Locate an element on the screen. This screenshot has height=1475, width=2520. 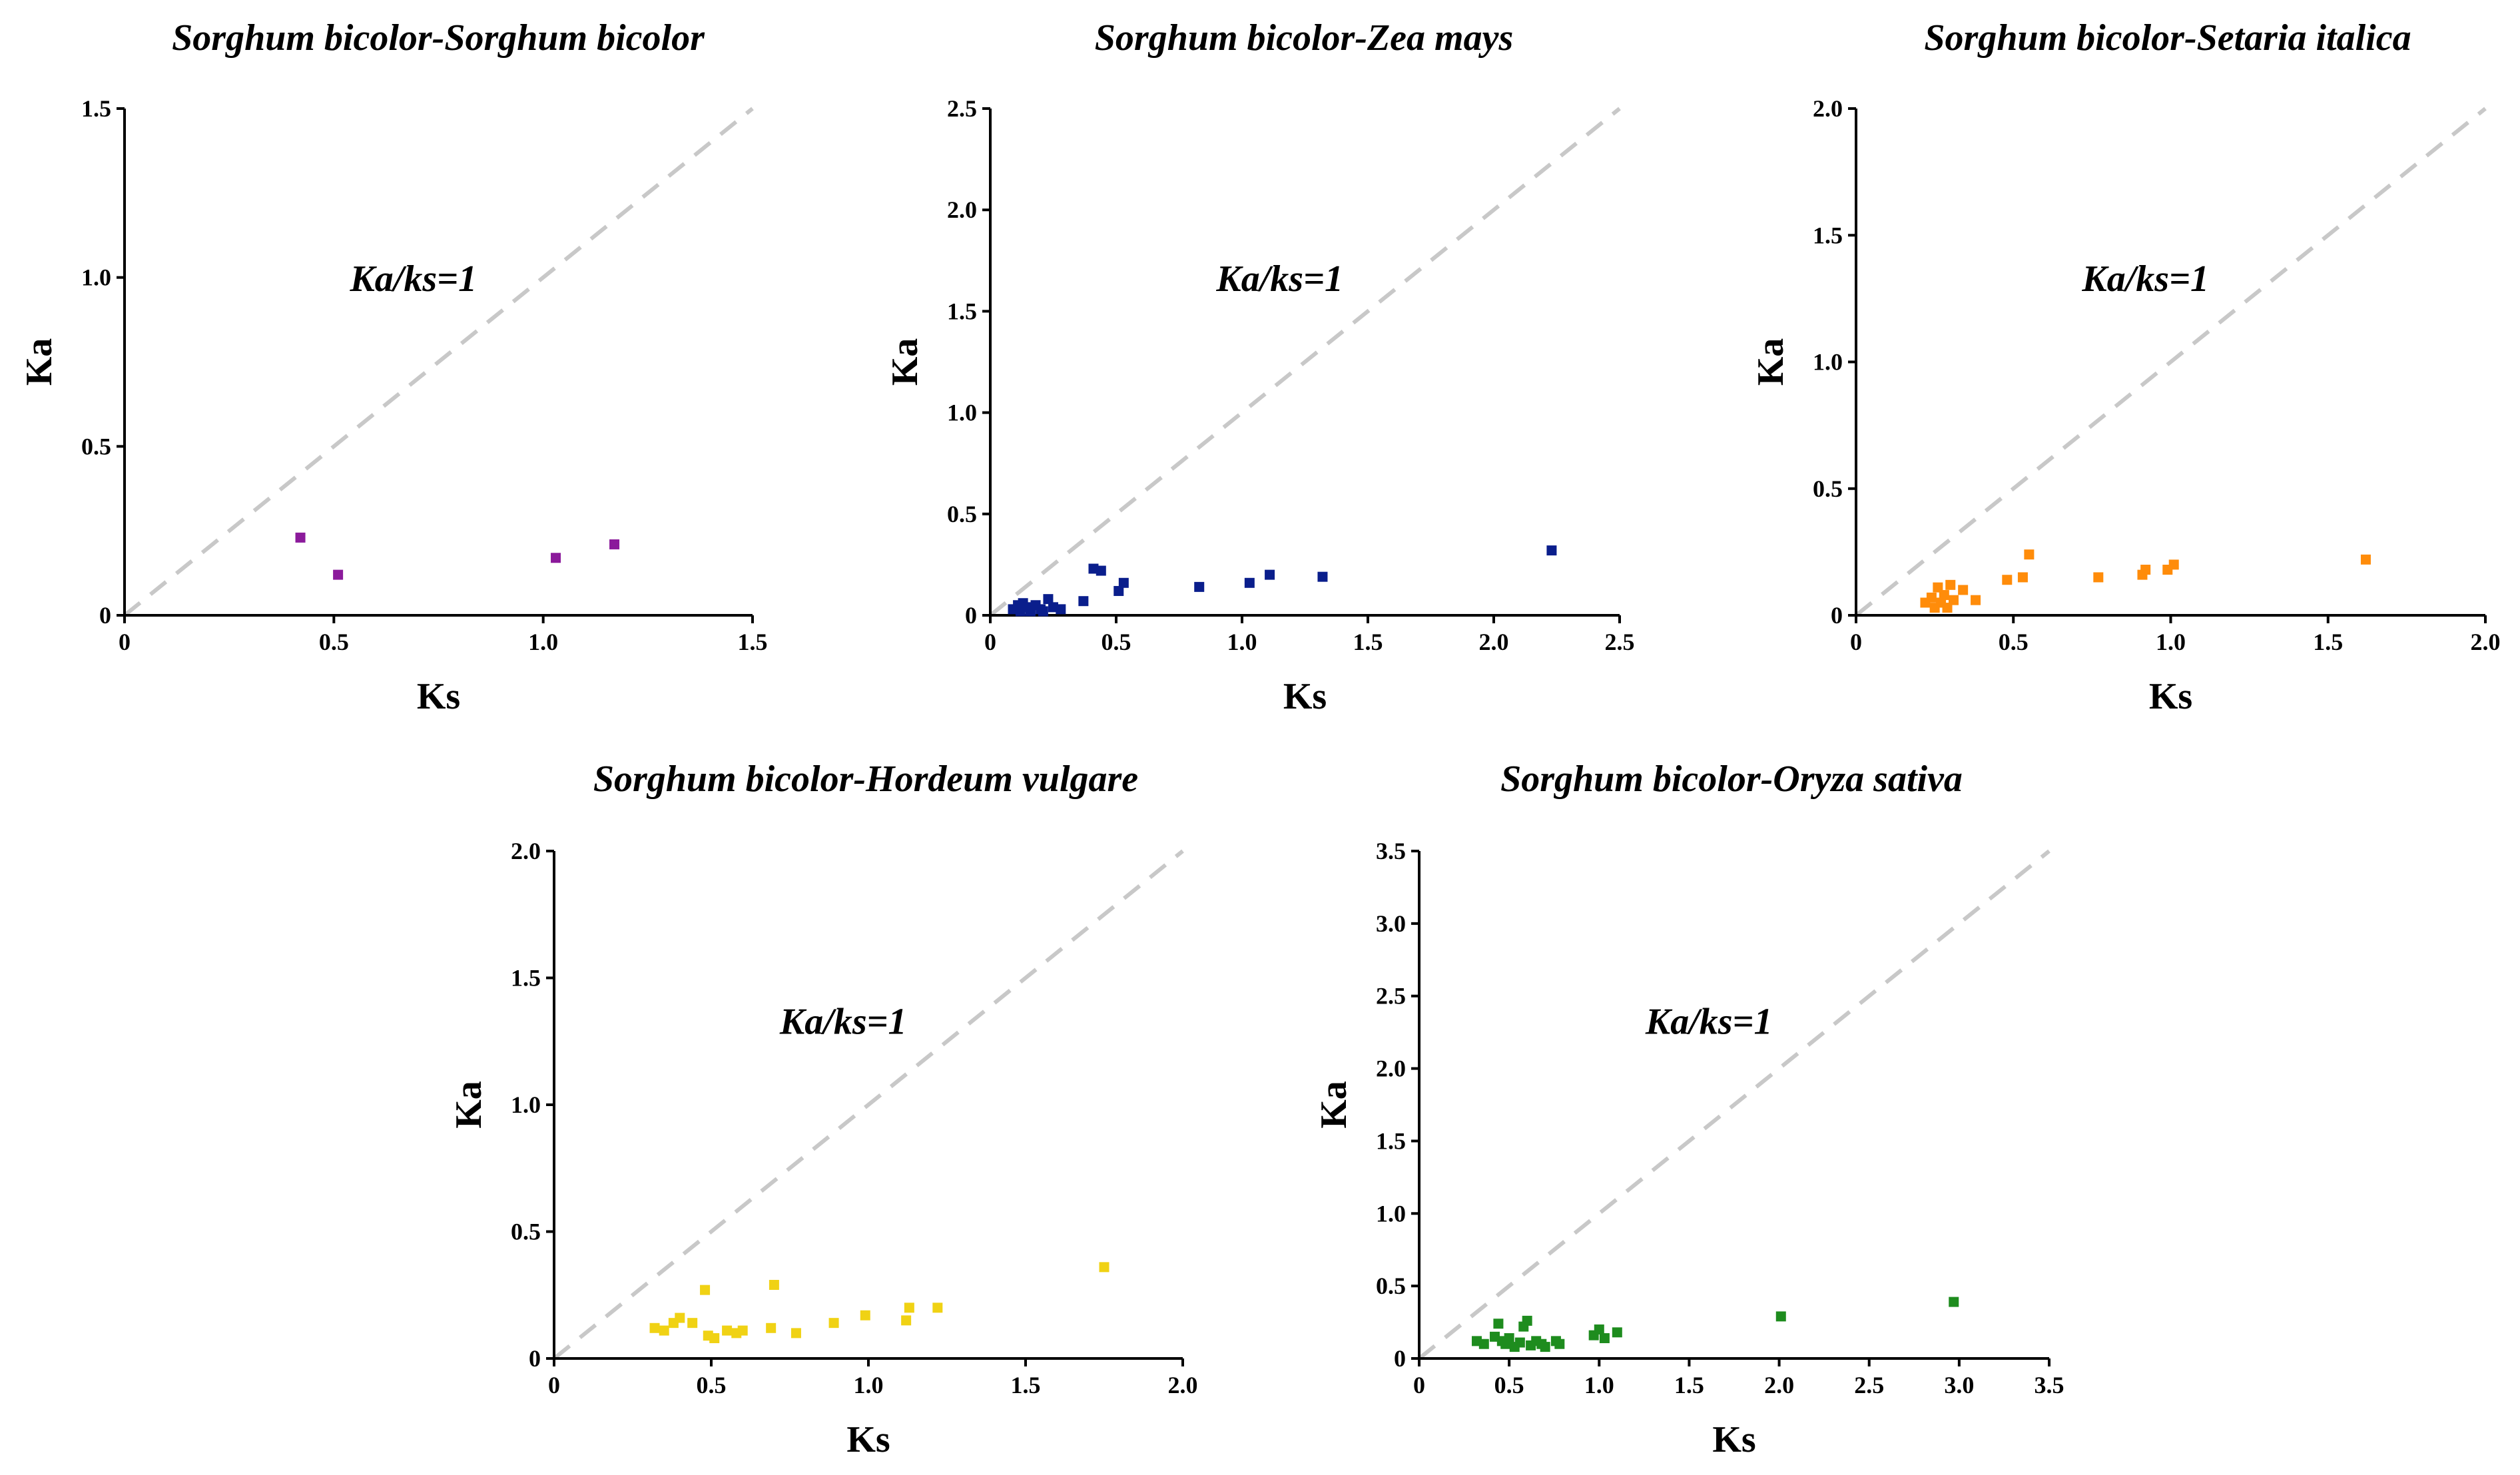
chart-title: Sorghum bicolor-Sorghum bicolor is located at coordinates (438, 38).